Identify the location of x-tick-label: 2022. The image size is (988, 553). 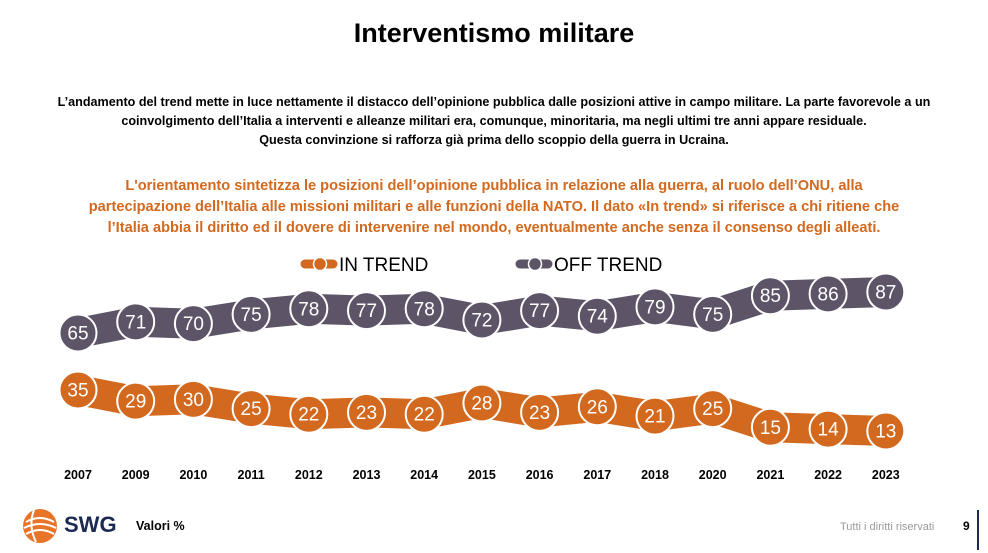
(828, 475).